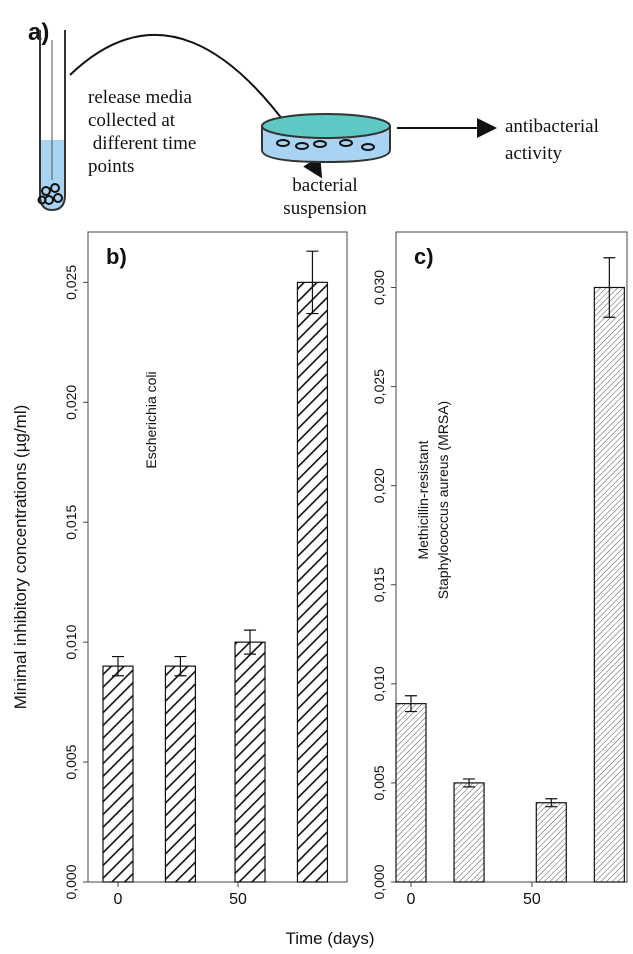 The width and height of the screenshot is (633, 954). I want to click on panel-label: c), so click(424, 256).